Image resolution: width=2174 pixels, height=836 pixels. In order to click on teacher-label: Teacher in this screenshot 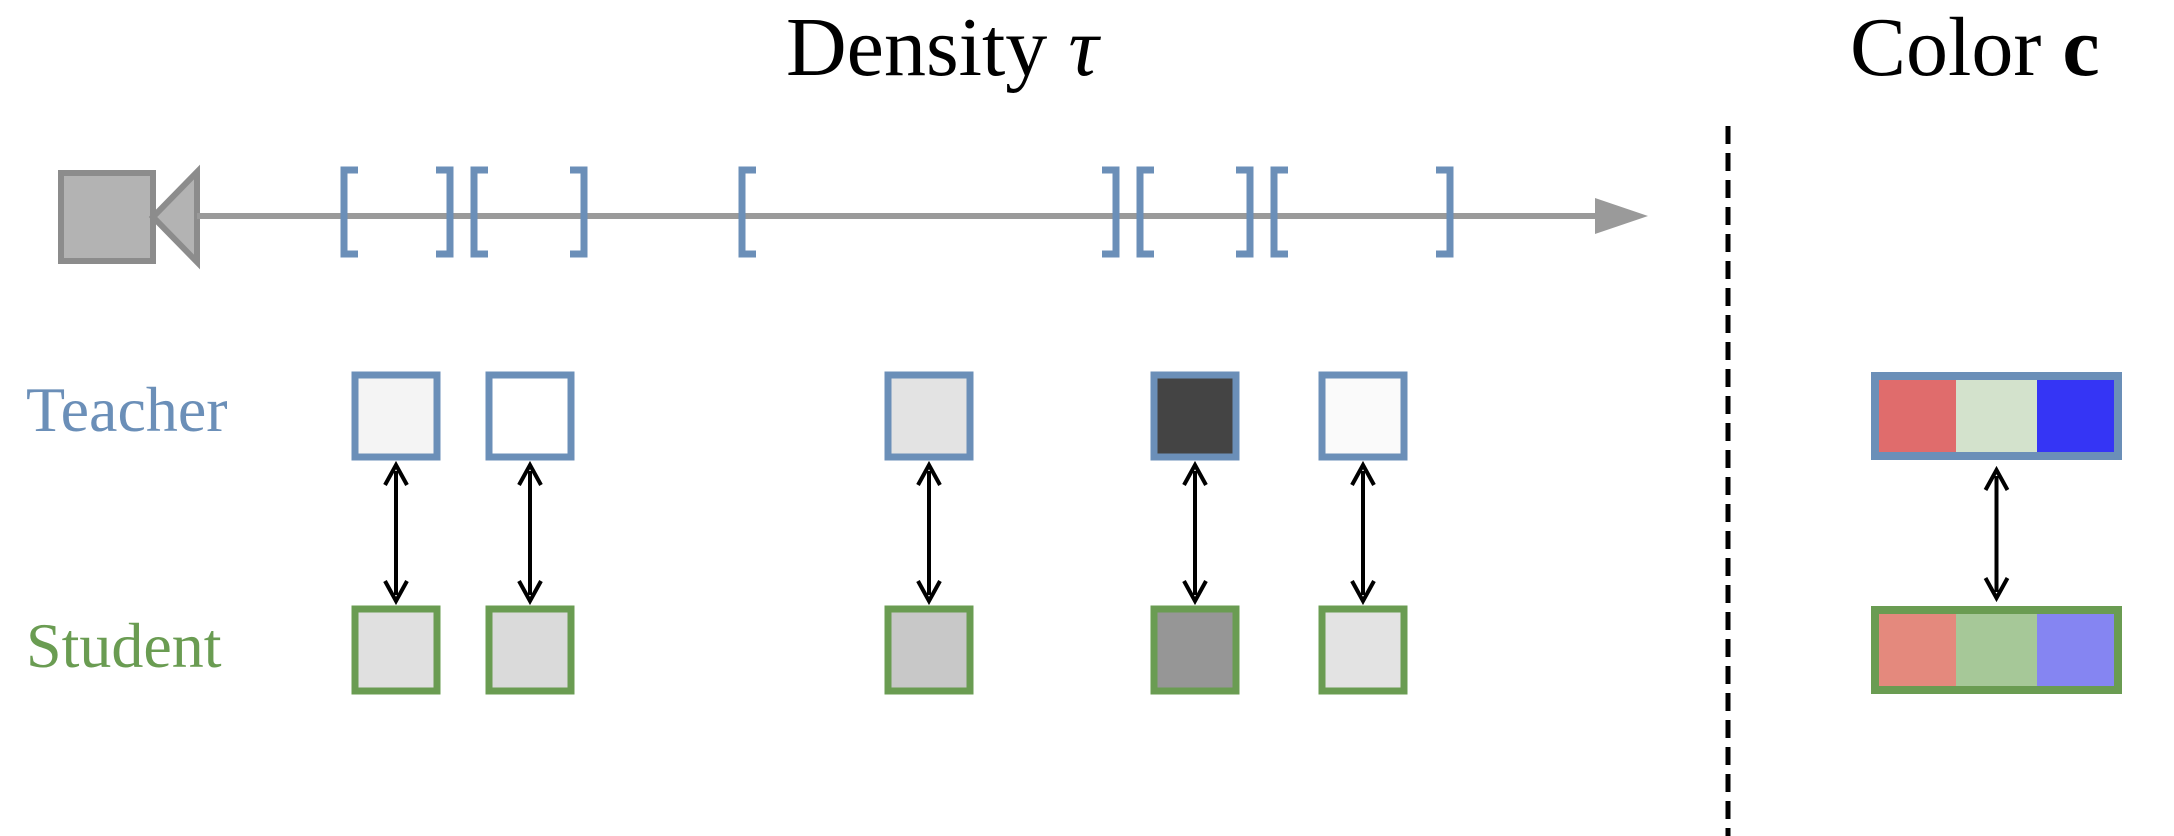, I will do `click(127, 409)`.